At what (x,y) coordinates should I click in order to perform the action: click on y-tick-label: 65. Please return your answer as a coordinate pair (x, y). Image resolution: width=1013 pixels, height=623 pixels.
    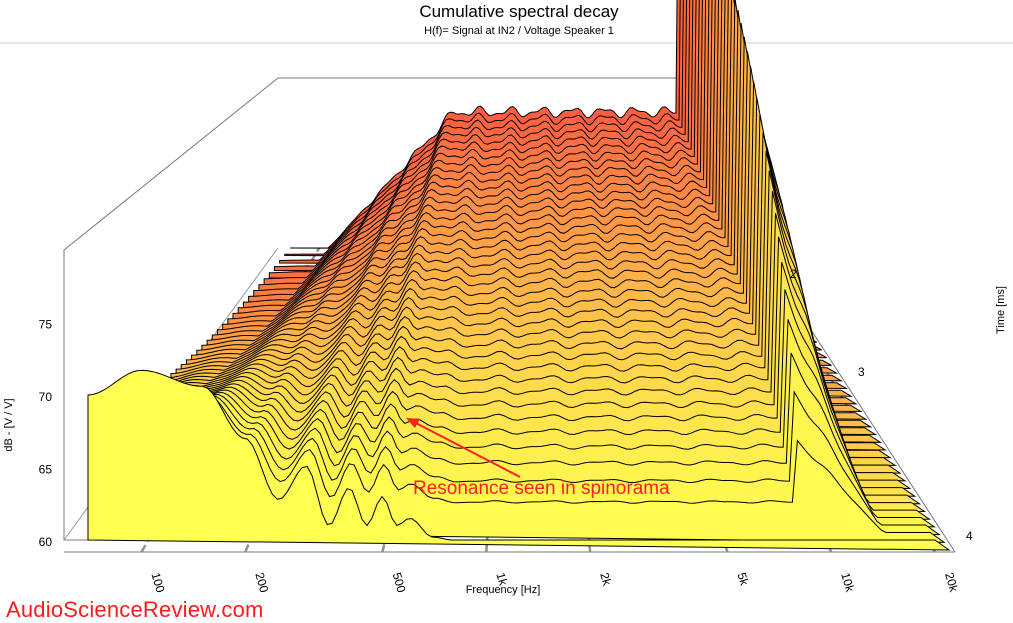
    Looking at the image, I should click on (46, 470).